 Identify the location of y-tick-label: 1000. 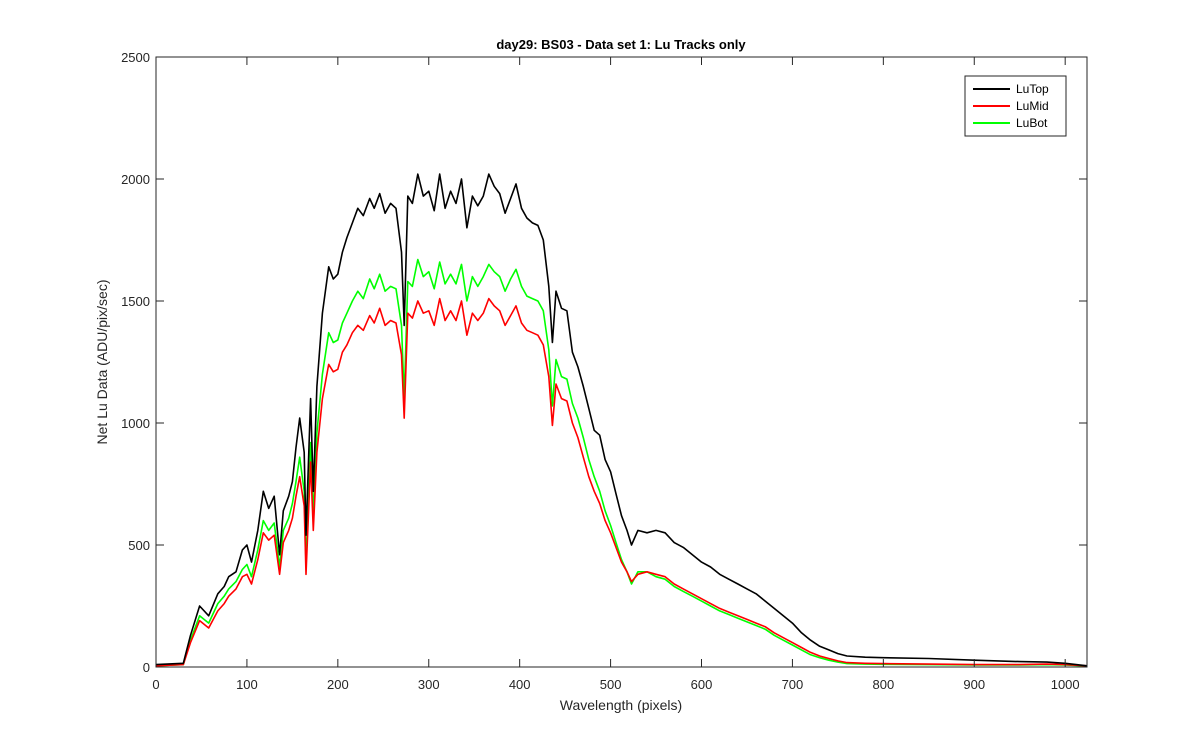
(135, 423).